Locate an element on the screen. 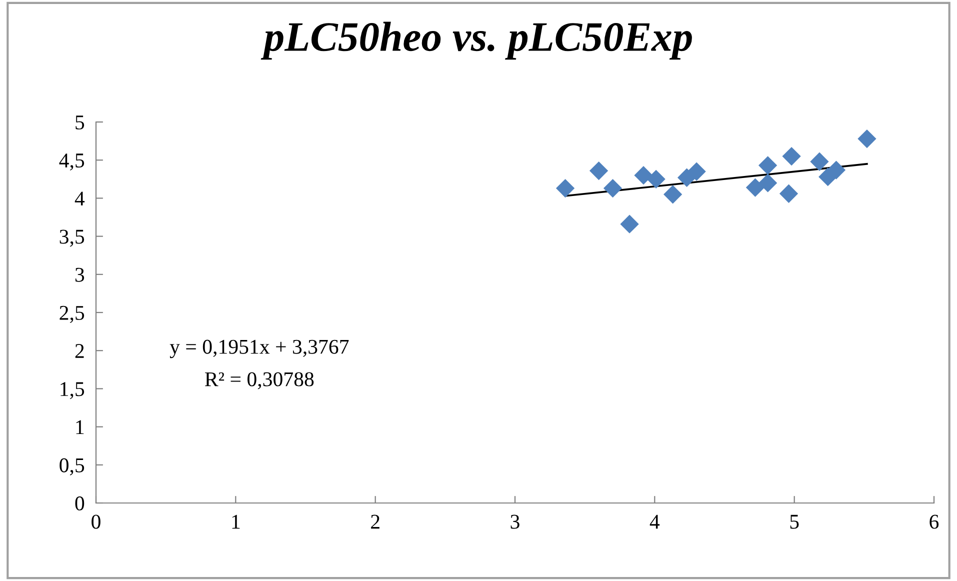 The image size is (957, 581). x-tick-label: 1 is located at coordinates (236, 521).